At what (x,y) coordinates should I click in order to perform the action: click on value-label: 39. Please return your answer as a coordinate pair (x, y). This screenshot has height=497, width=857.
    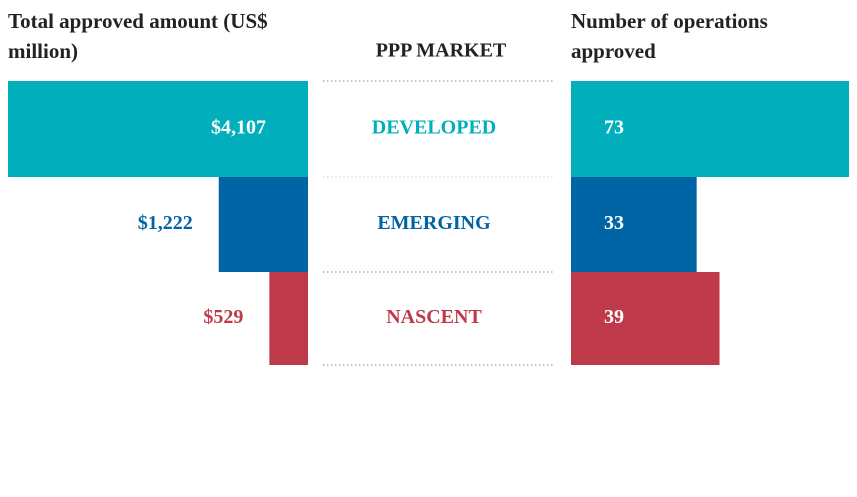
    Looking at the image, I should click on (614, 317).